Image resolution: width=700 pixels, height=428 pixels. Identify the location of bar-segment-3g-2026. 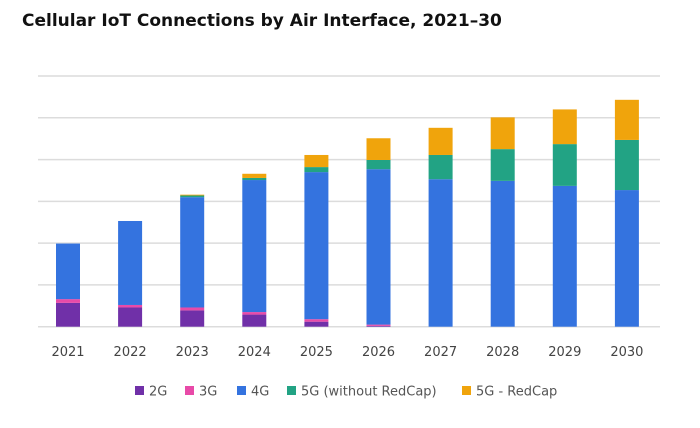
(378, 325).